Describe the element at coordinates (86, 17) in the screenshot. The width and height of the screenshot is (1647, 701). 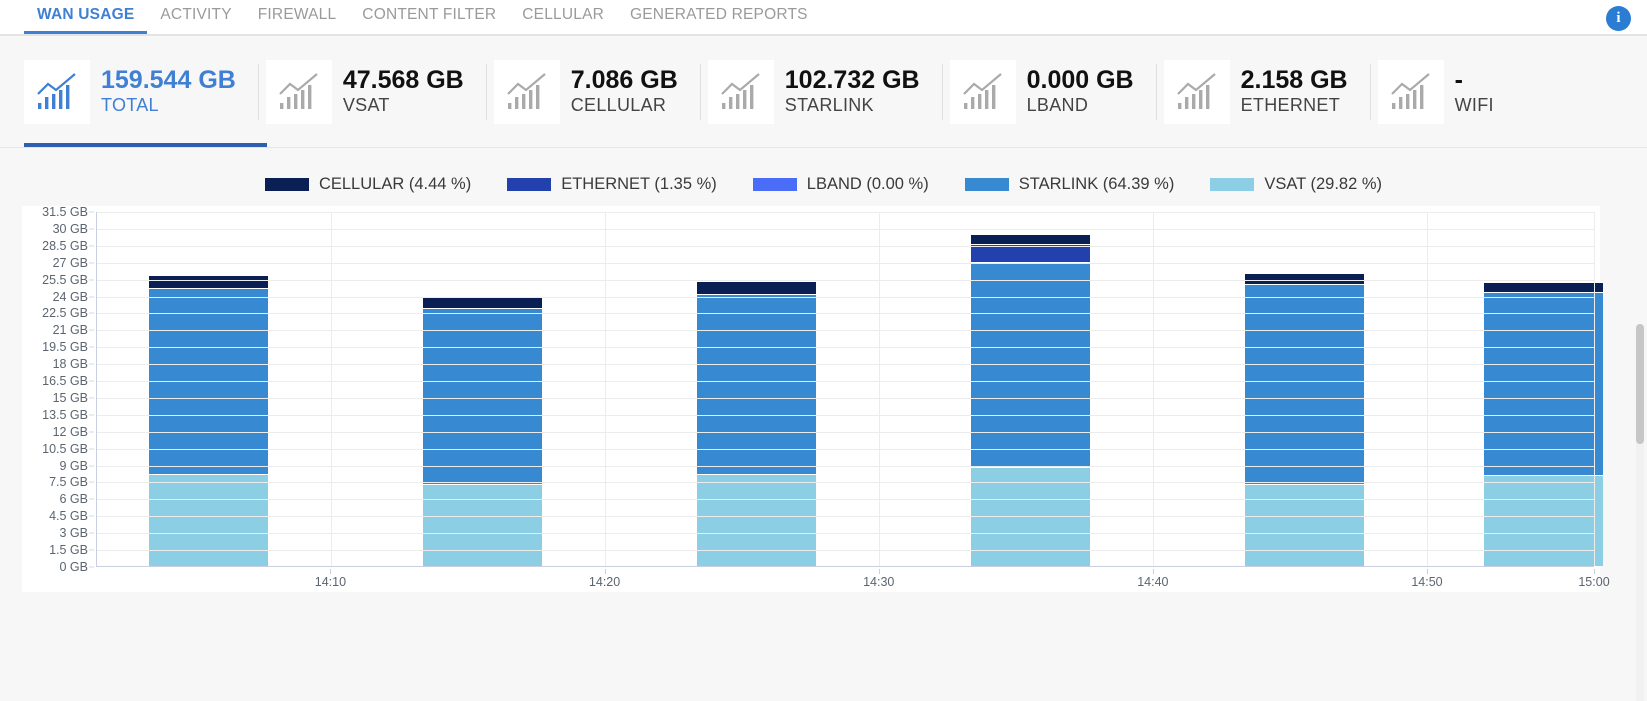
I see `tab-wan-usage: WAN USAGE` at that location.